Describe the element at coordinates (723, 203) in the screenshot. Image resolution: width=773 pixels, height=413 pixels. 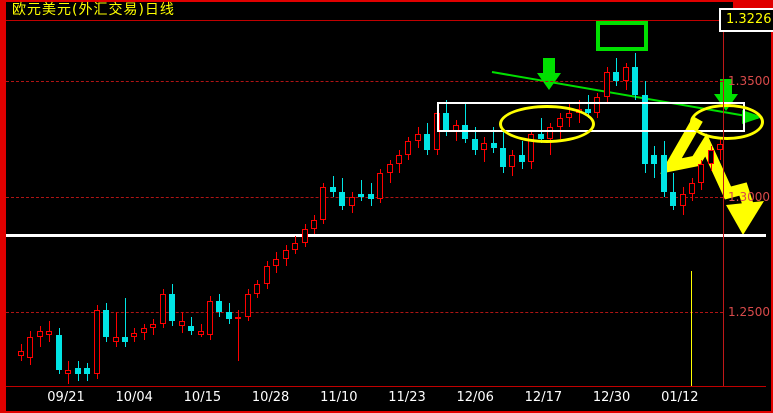
I see `crosshair-vertical-red` at that location.